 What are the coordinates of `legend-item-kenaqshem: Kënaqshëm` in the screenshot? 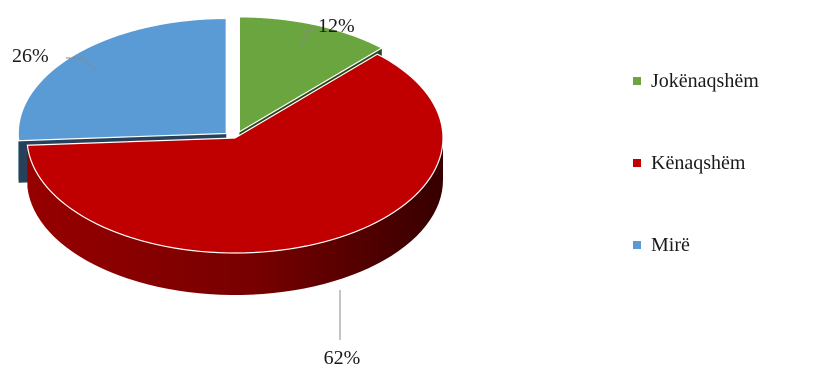 It's located at (689, 163).